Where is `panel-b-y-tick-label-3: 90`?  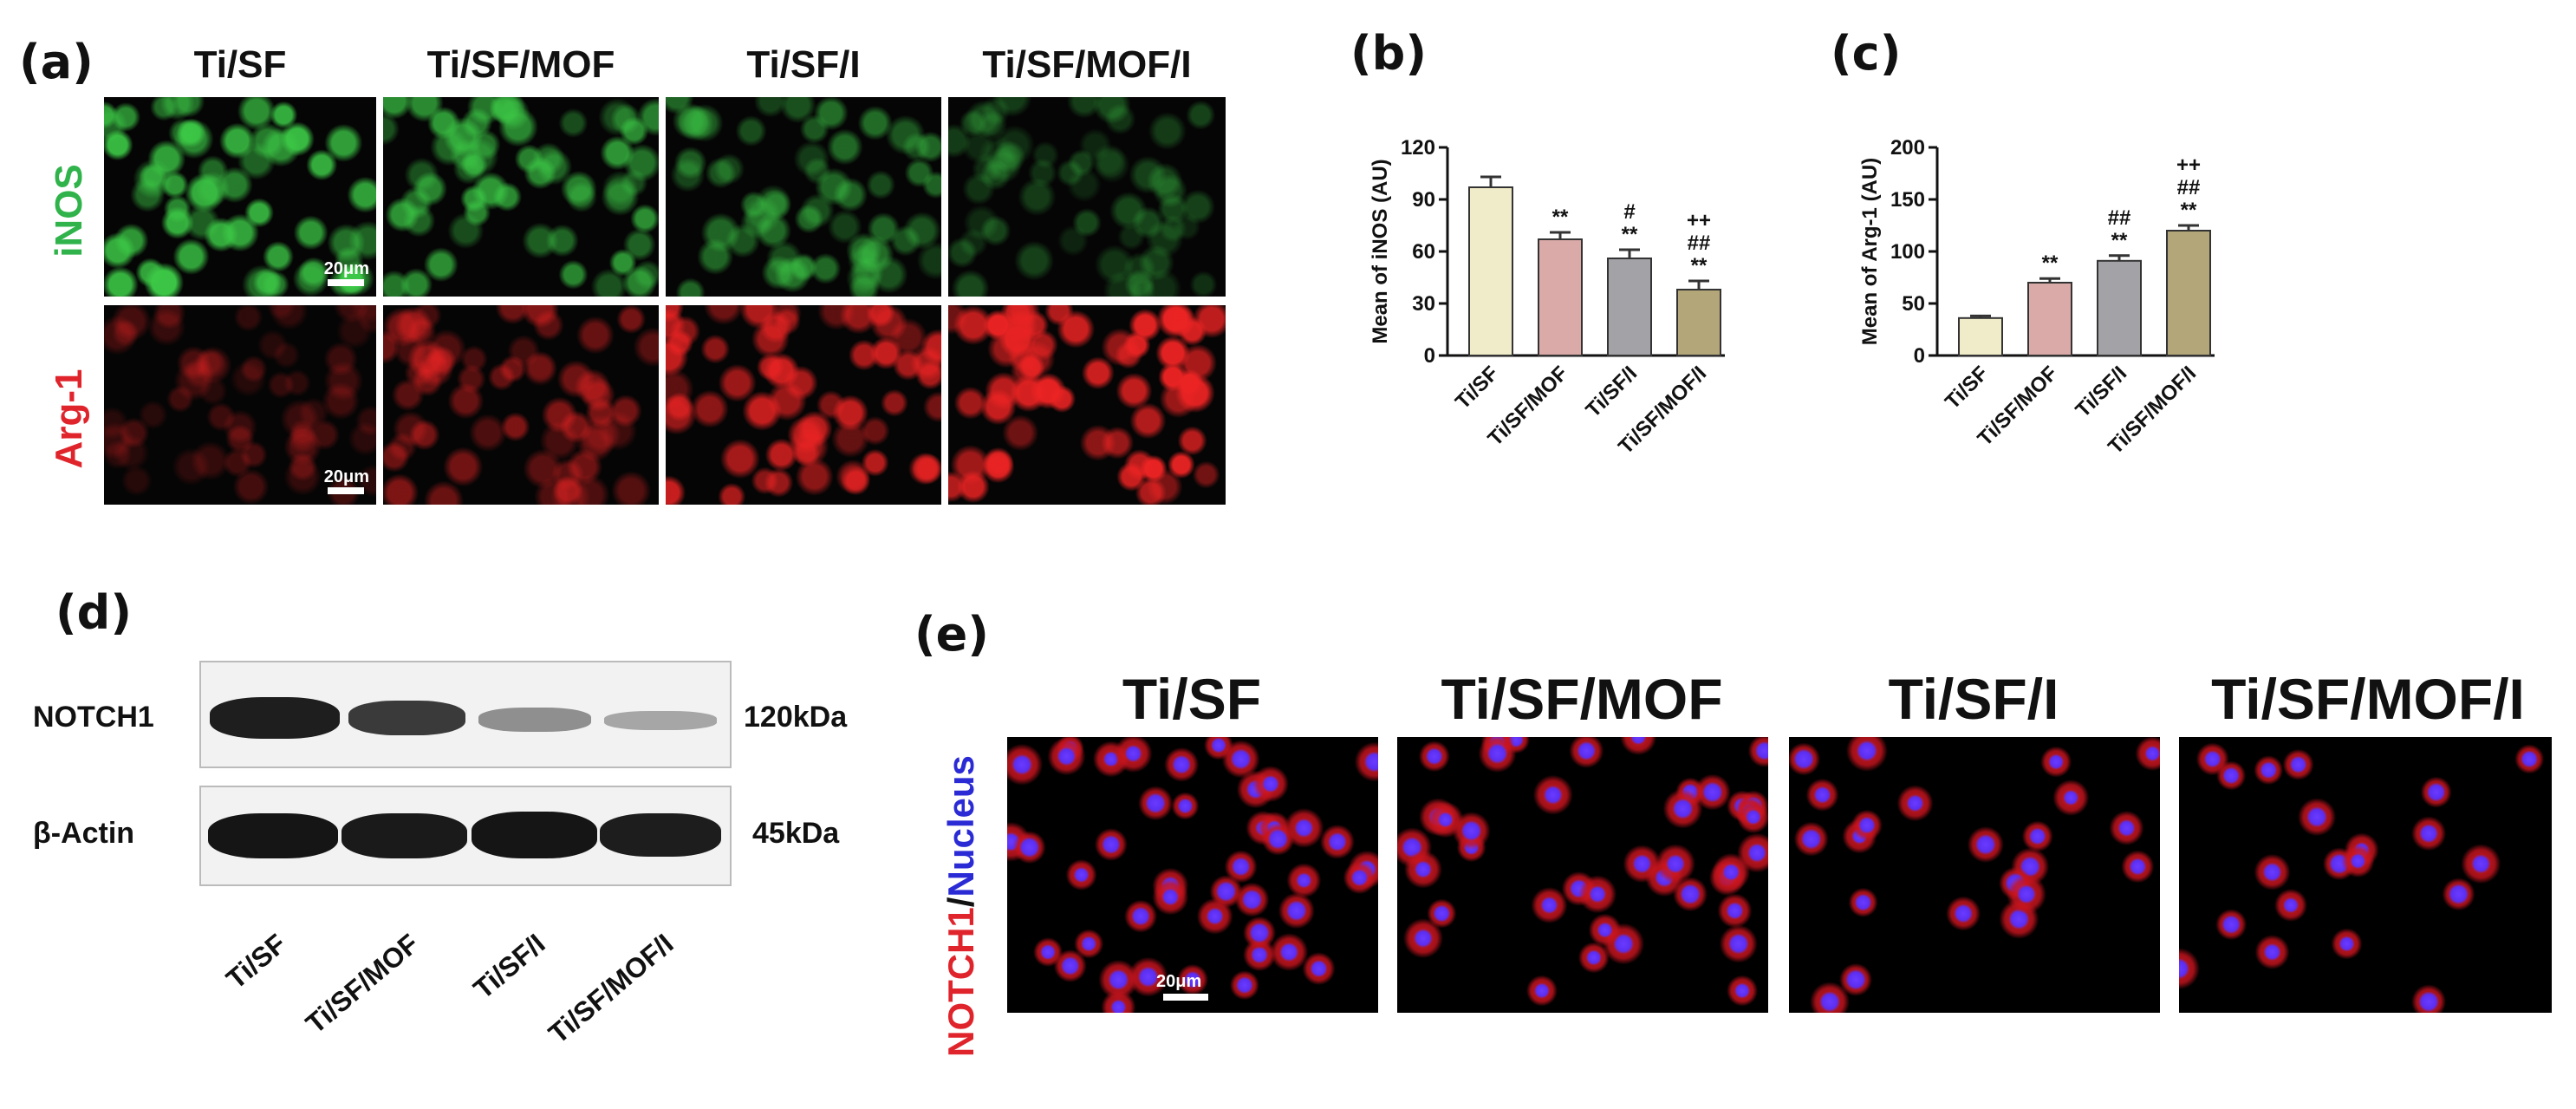
panel-b-y-tick-label-3: 90 is located at coordinates (1423, 200).